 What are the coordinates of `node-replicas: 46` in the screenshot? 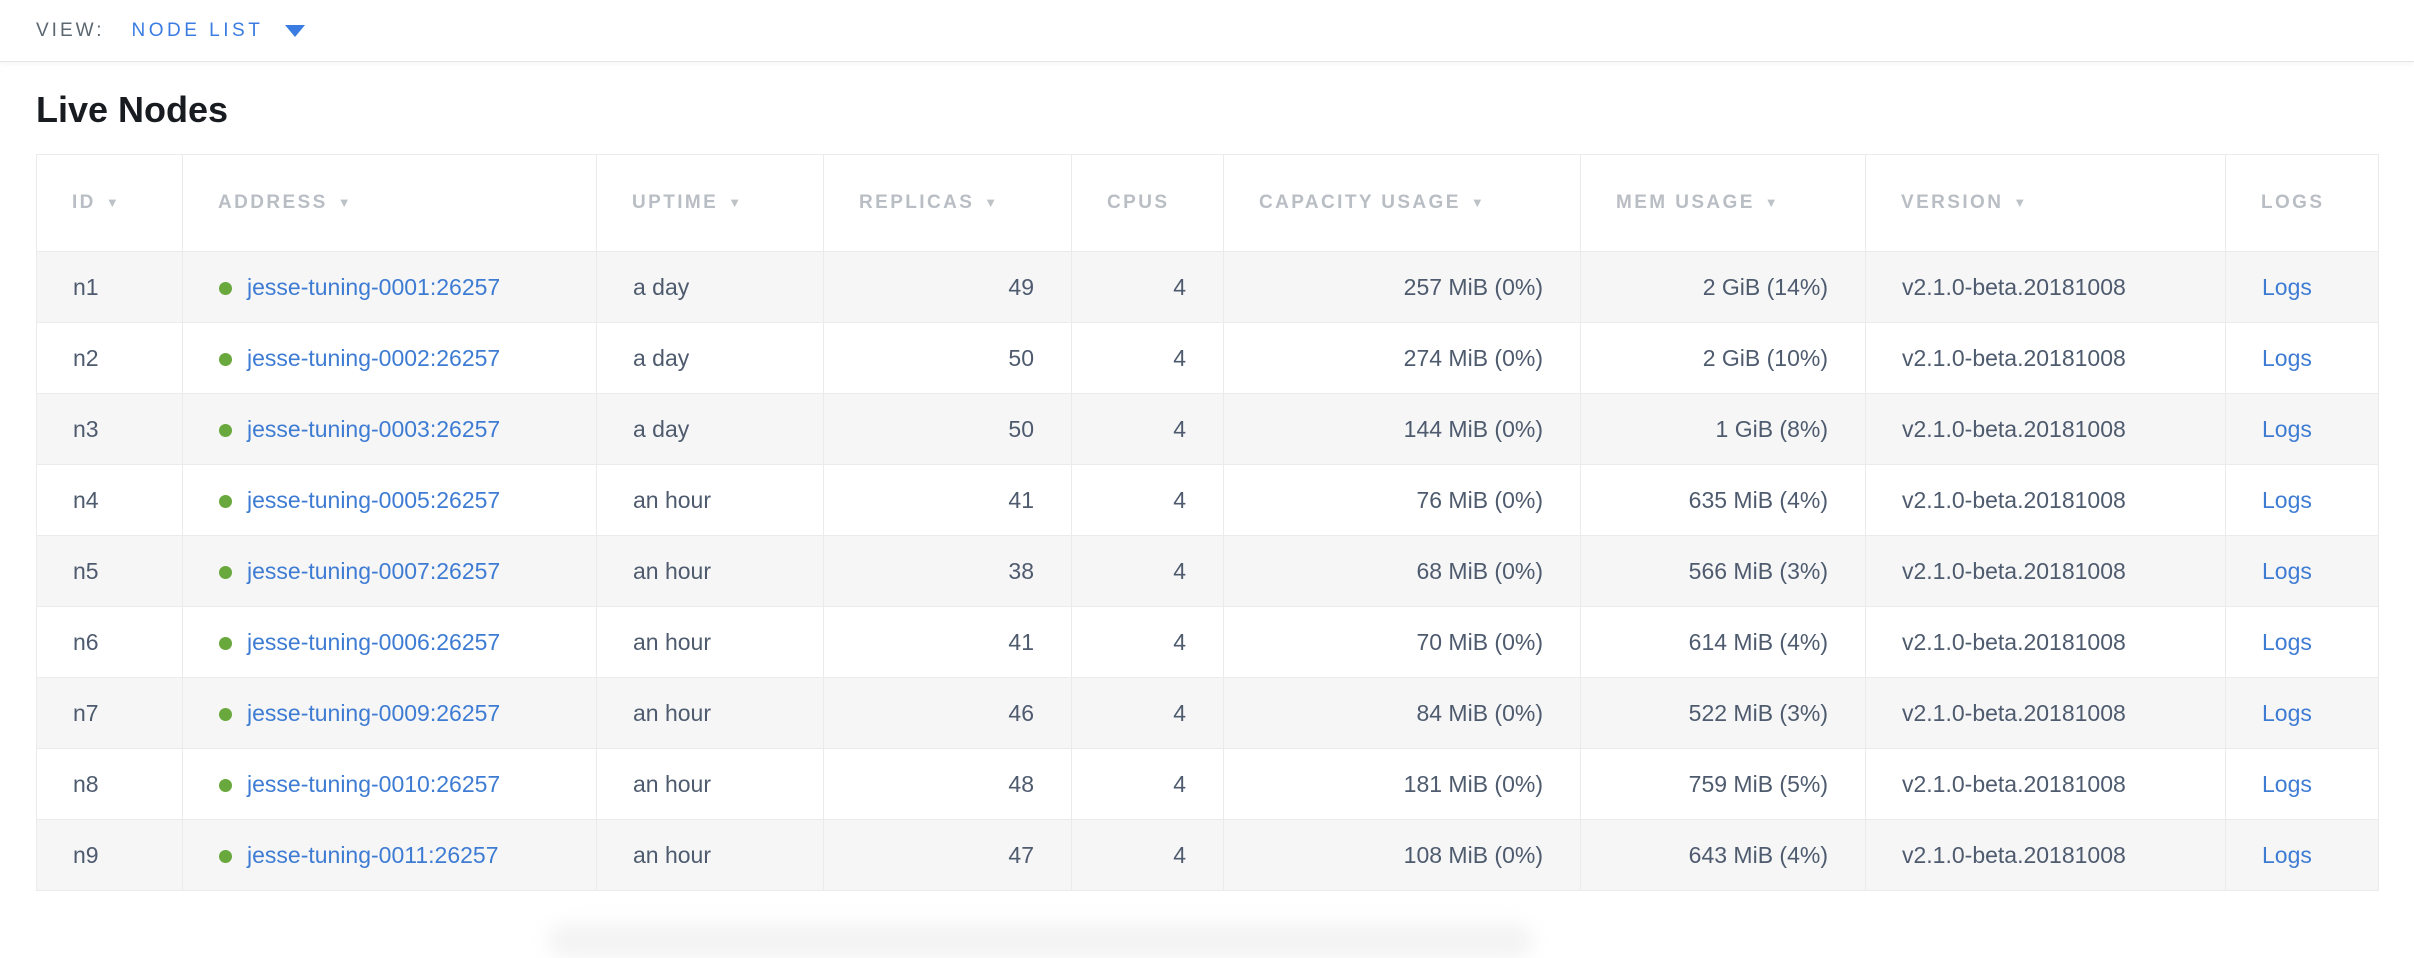 It's located at (1021, 712).